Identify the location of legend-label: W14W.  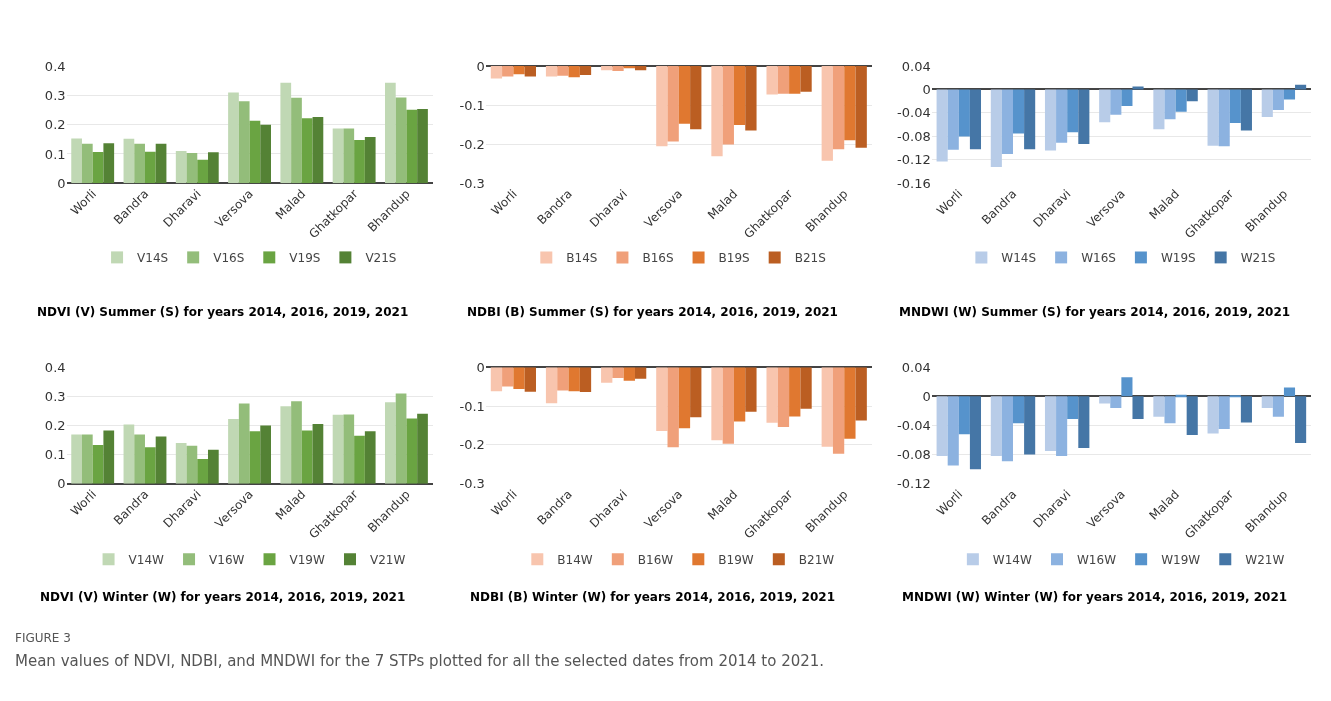
(1012, 559).